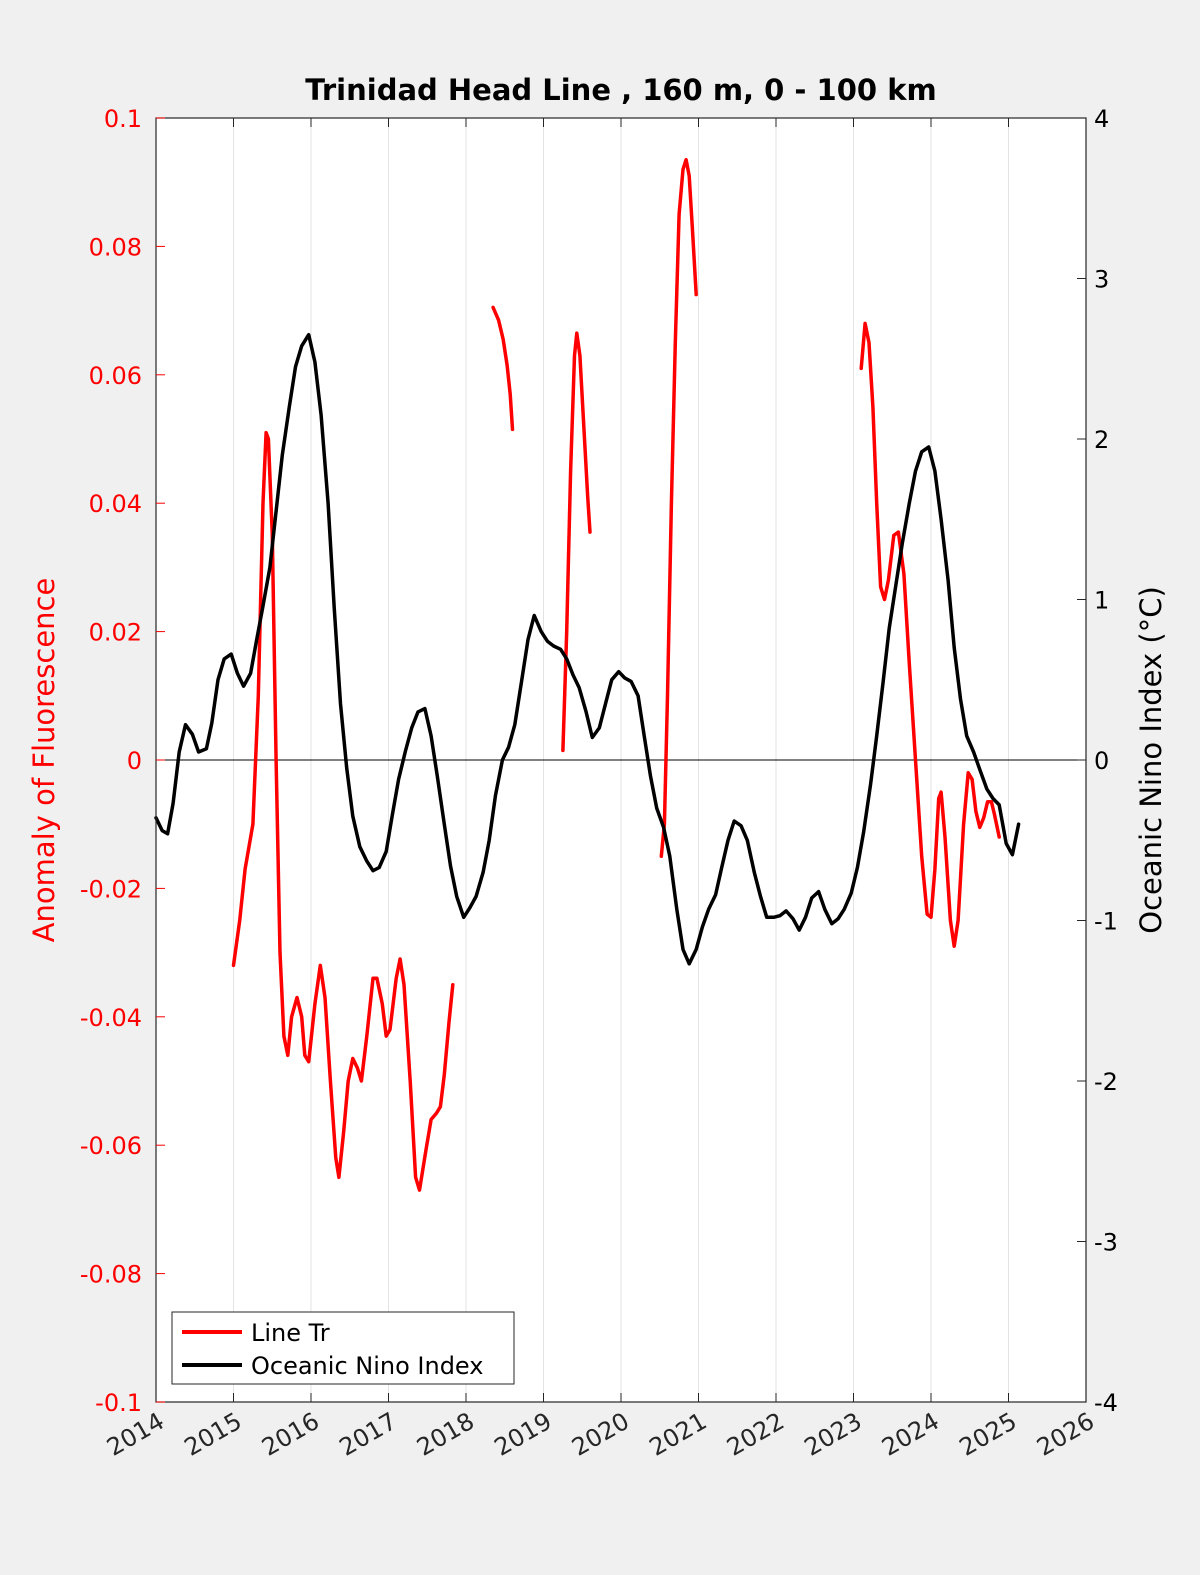 The height and width of the screenshot is (1575, 1200). Describe the element at coordinates (111, 1146) in the screenshot. I see `y-left-tick-label: -0.06` at that location.